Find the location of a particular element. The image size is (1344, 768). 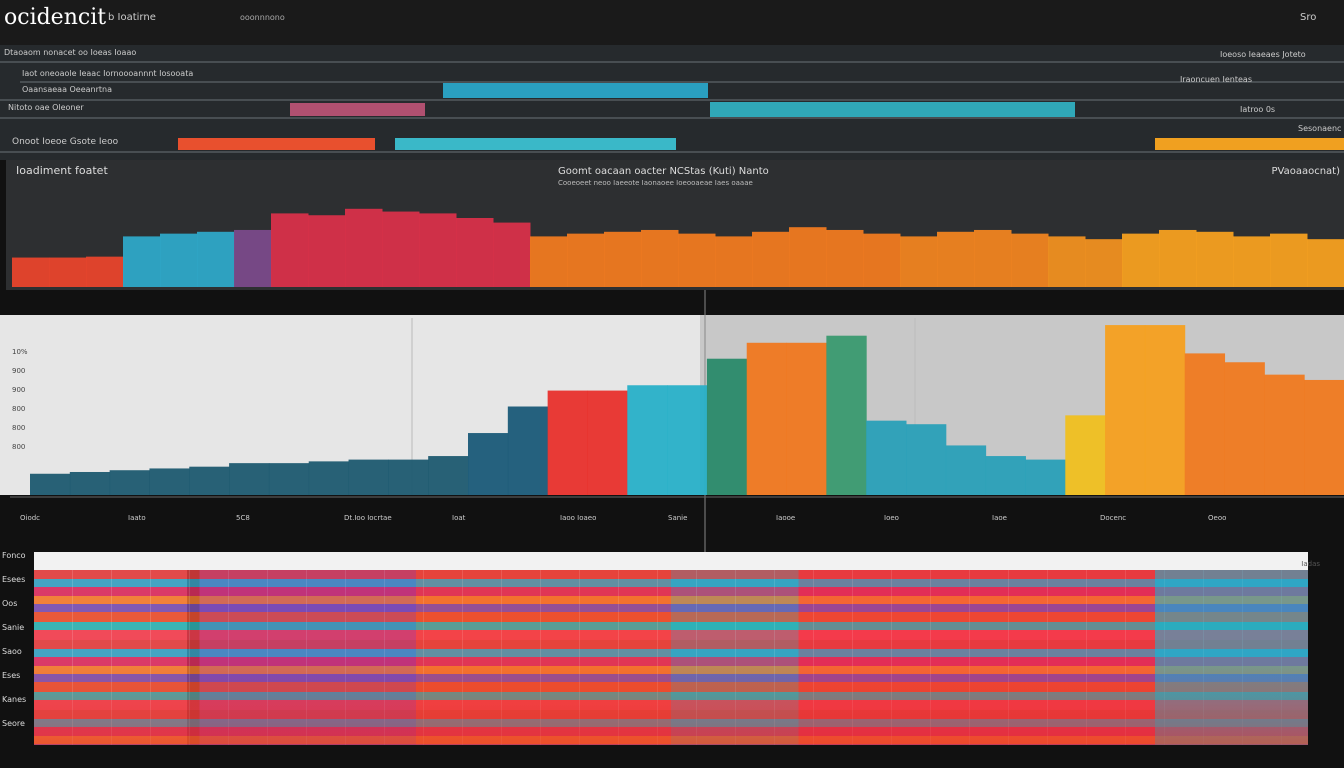

x-tick-label: Oiodc is located at coordinates (30, 518).